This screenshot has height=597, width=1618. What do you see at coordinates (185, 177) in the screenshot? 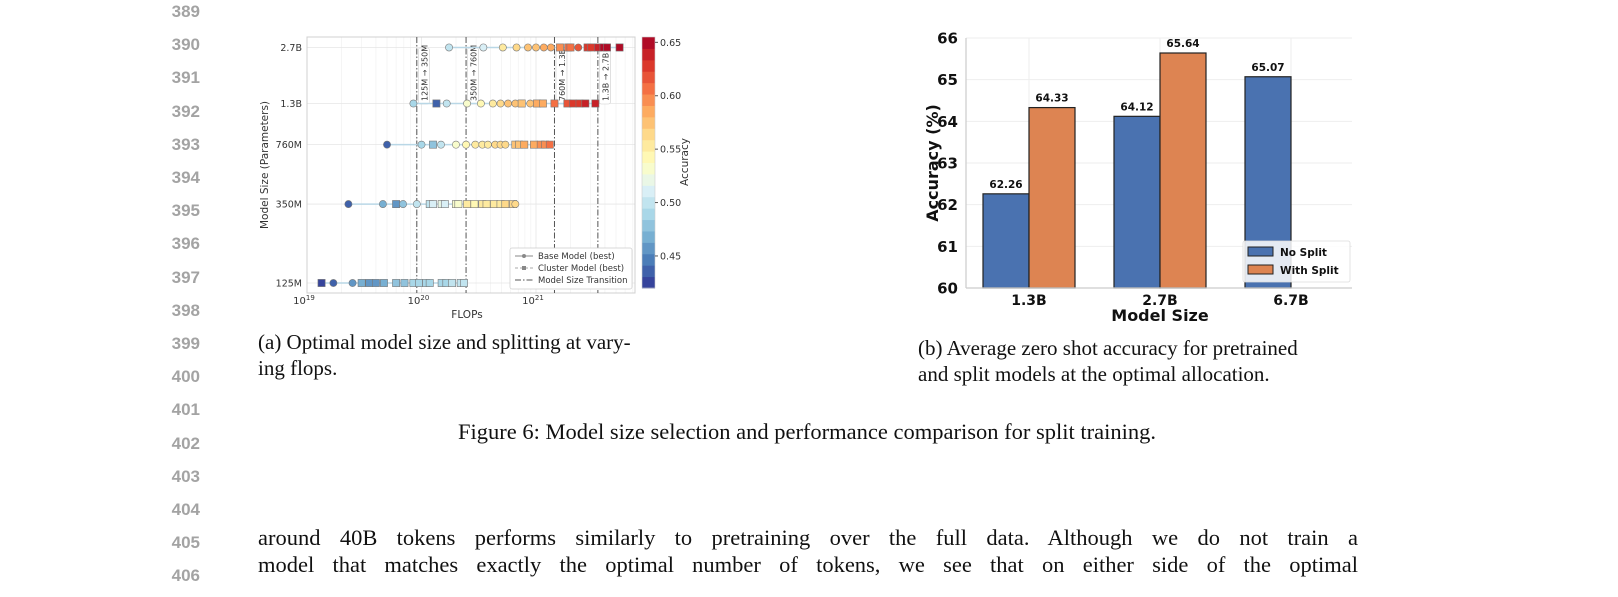
I see `line-number: 394` at bounding box center [185, 177].